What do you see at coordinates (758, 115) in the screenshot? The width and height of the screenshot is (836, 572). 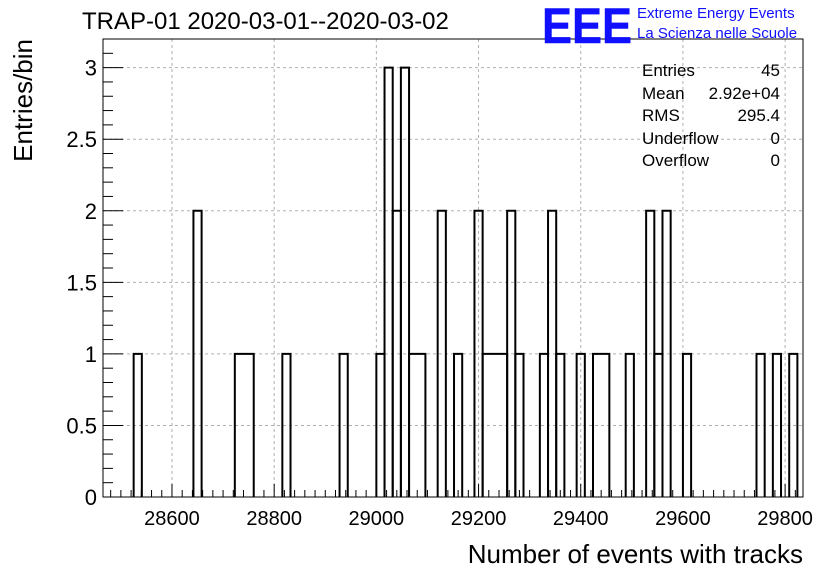 I see `stat-value: 295.4` at bounding box center [758, 115].